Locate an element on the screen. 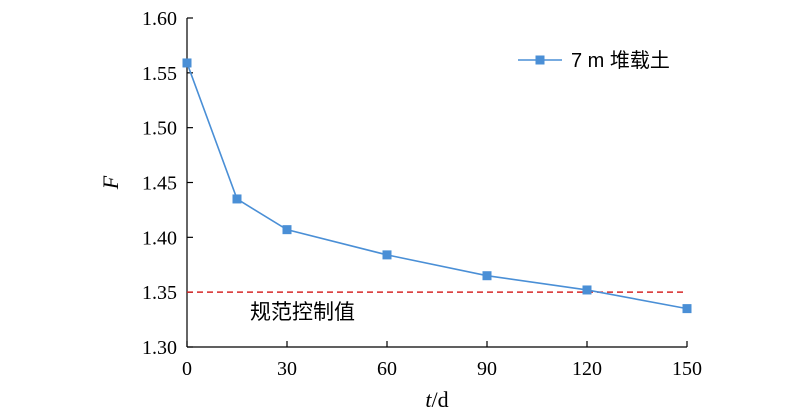 This screenshot has width=800, height=420. x-axis-title: t/d is located at coordinates (436, 399).